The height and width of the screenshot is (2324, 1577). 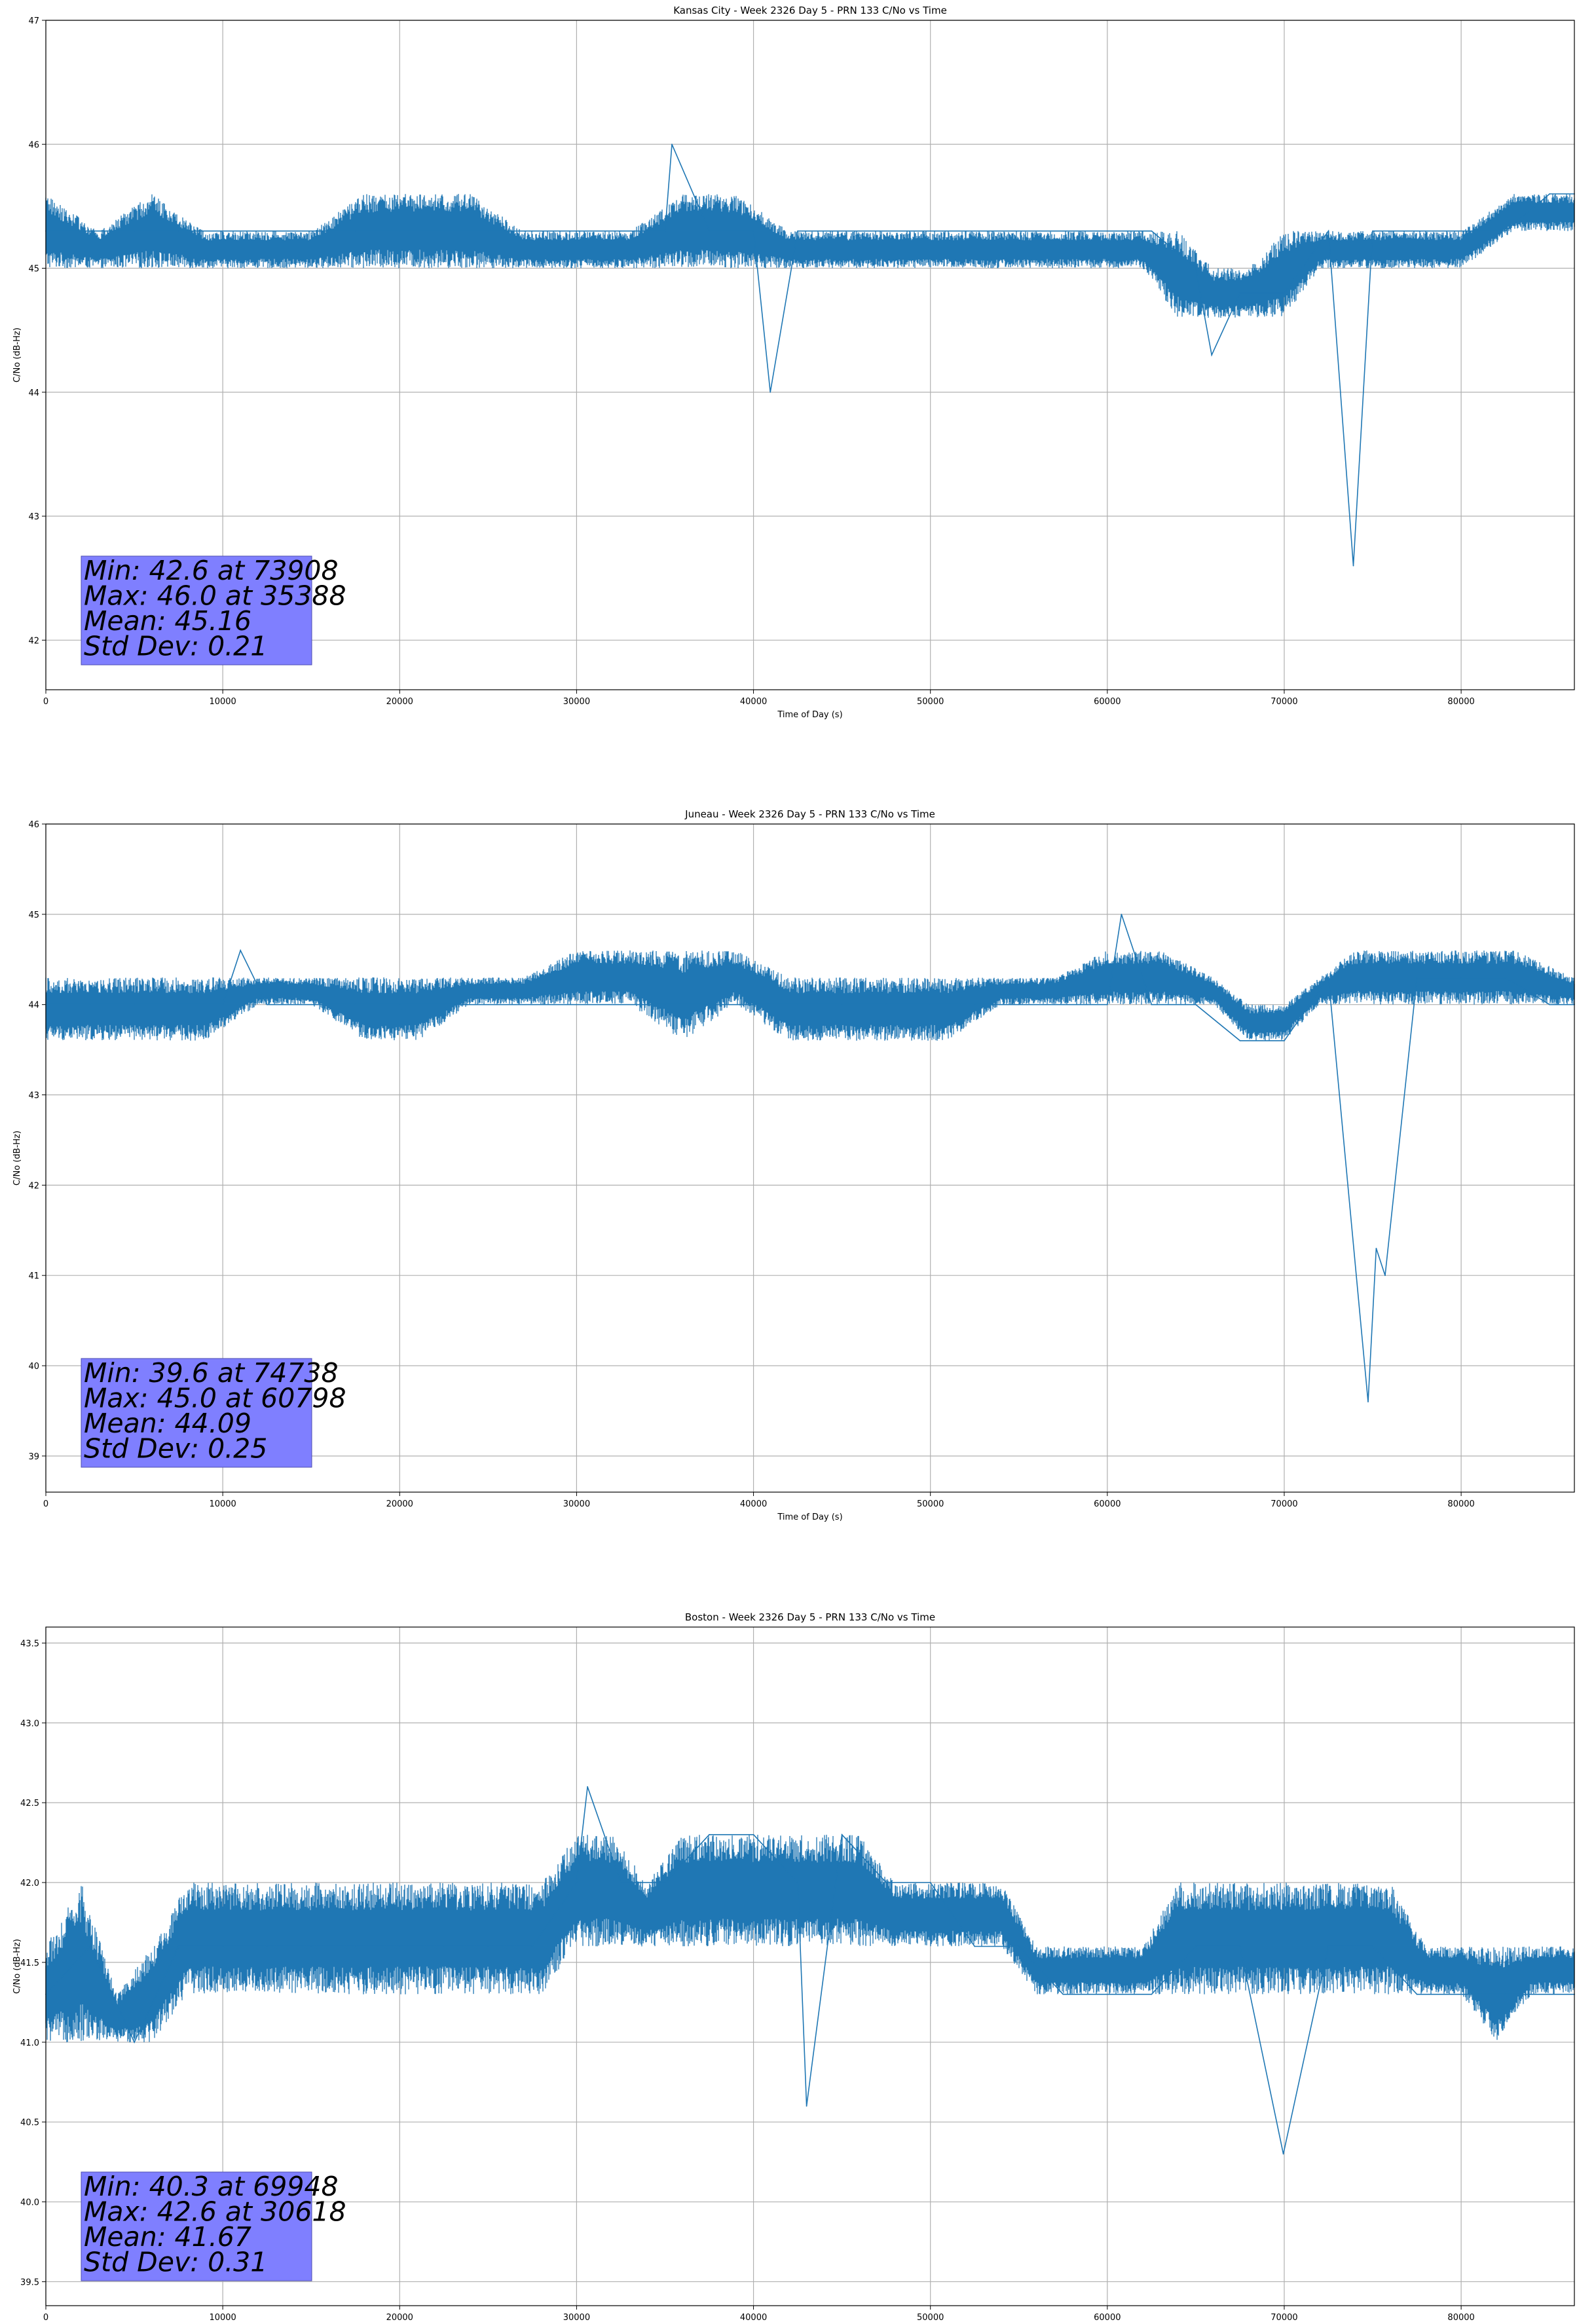 What do you see at coordinates (33, 1457) in the screenshot?
I see `y-tick-label: 39` at bounding box center [33, 1457].